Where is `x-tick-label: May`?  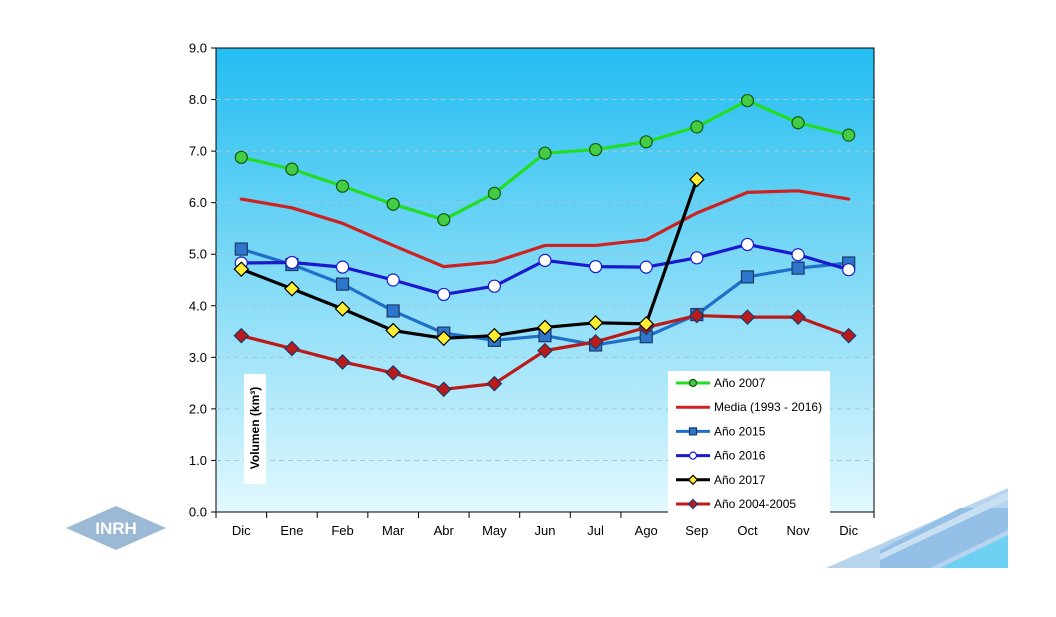 x-tick-label: May is located at coordinates (494, 530).